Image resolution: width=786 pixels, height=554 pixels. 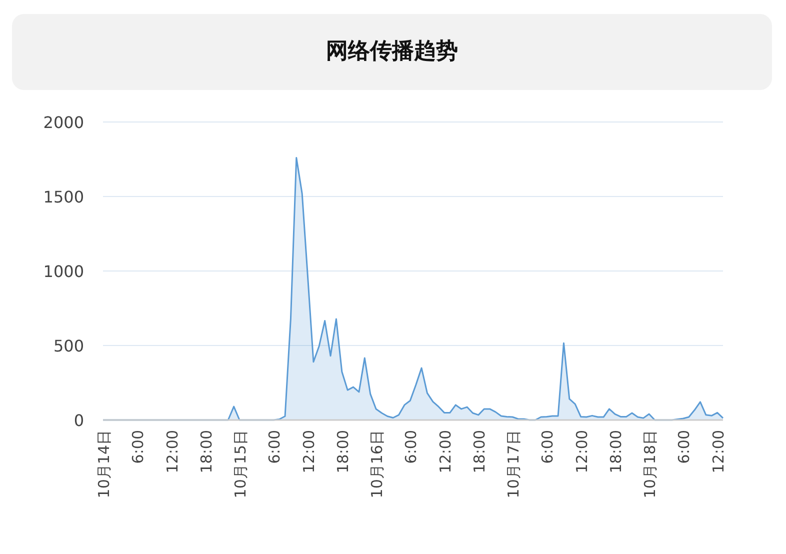 What do you see at coordinates (63, 197) in the screenshot?
I see `y-tick-label: 1500` at bounding box center [63, 197].